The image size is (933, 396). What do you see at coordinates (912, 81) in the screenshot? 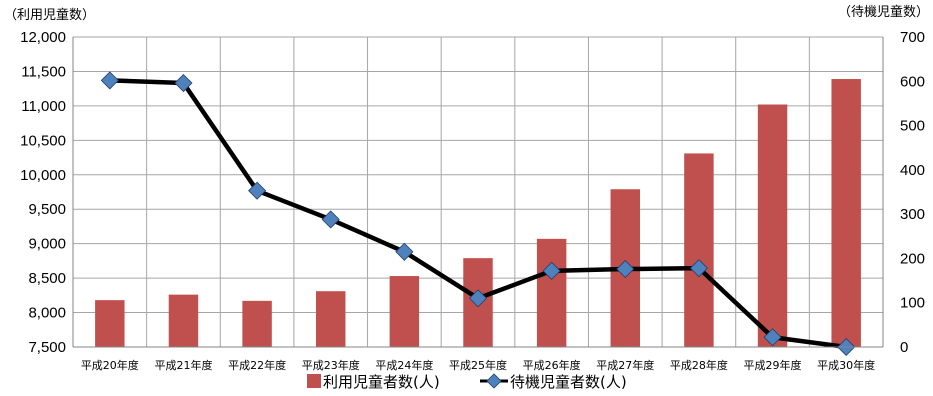
I see `right-tick-label: 600` at bounding box center [912, 81].